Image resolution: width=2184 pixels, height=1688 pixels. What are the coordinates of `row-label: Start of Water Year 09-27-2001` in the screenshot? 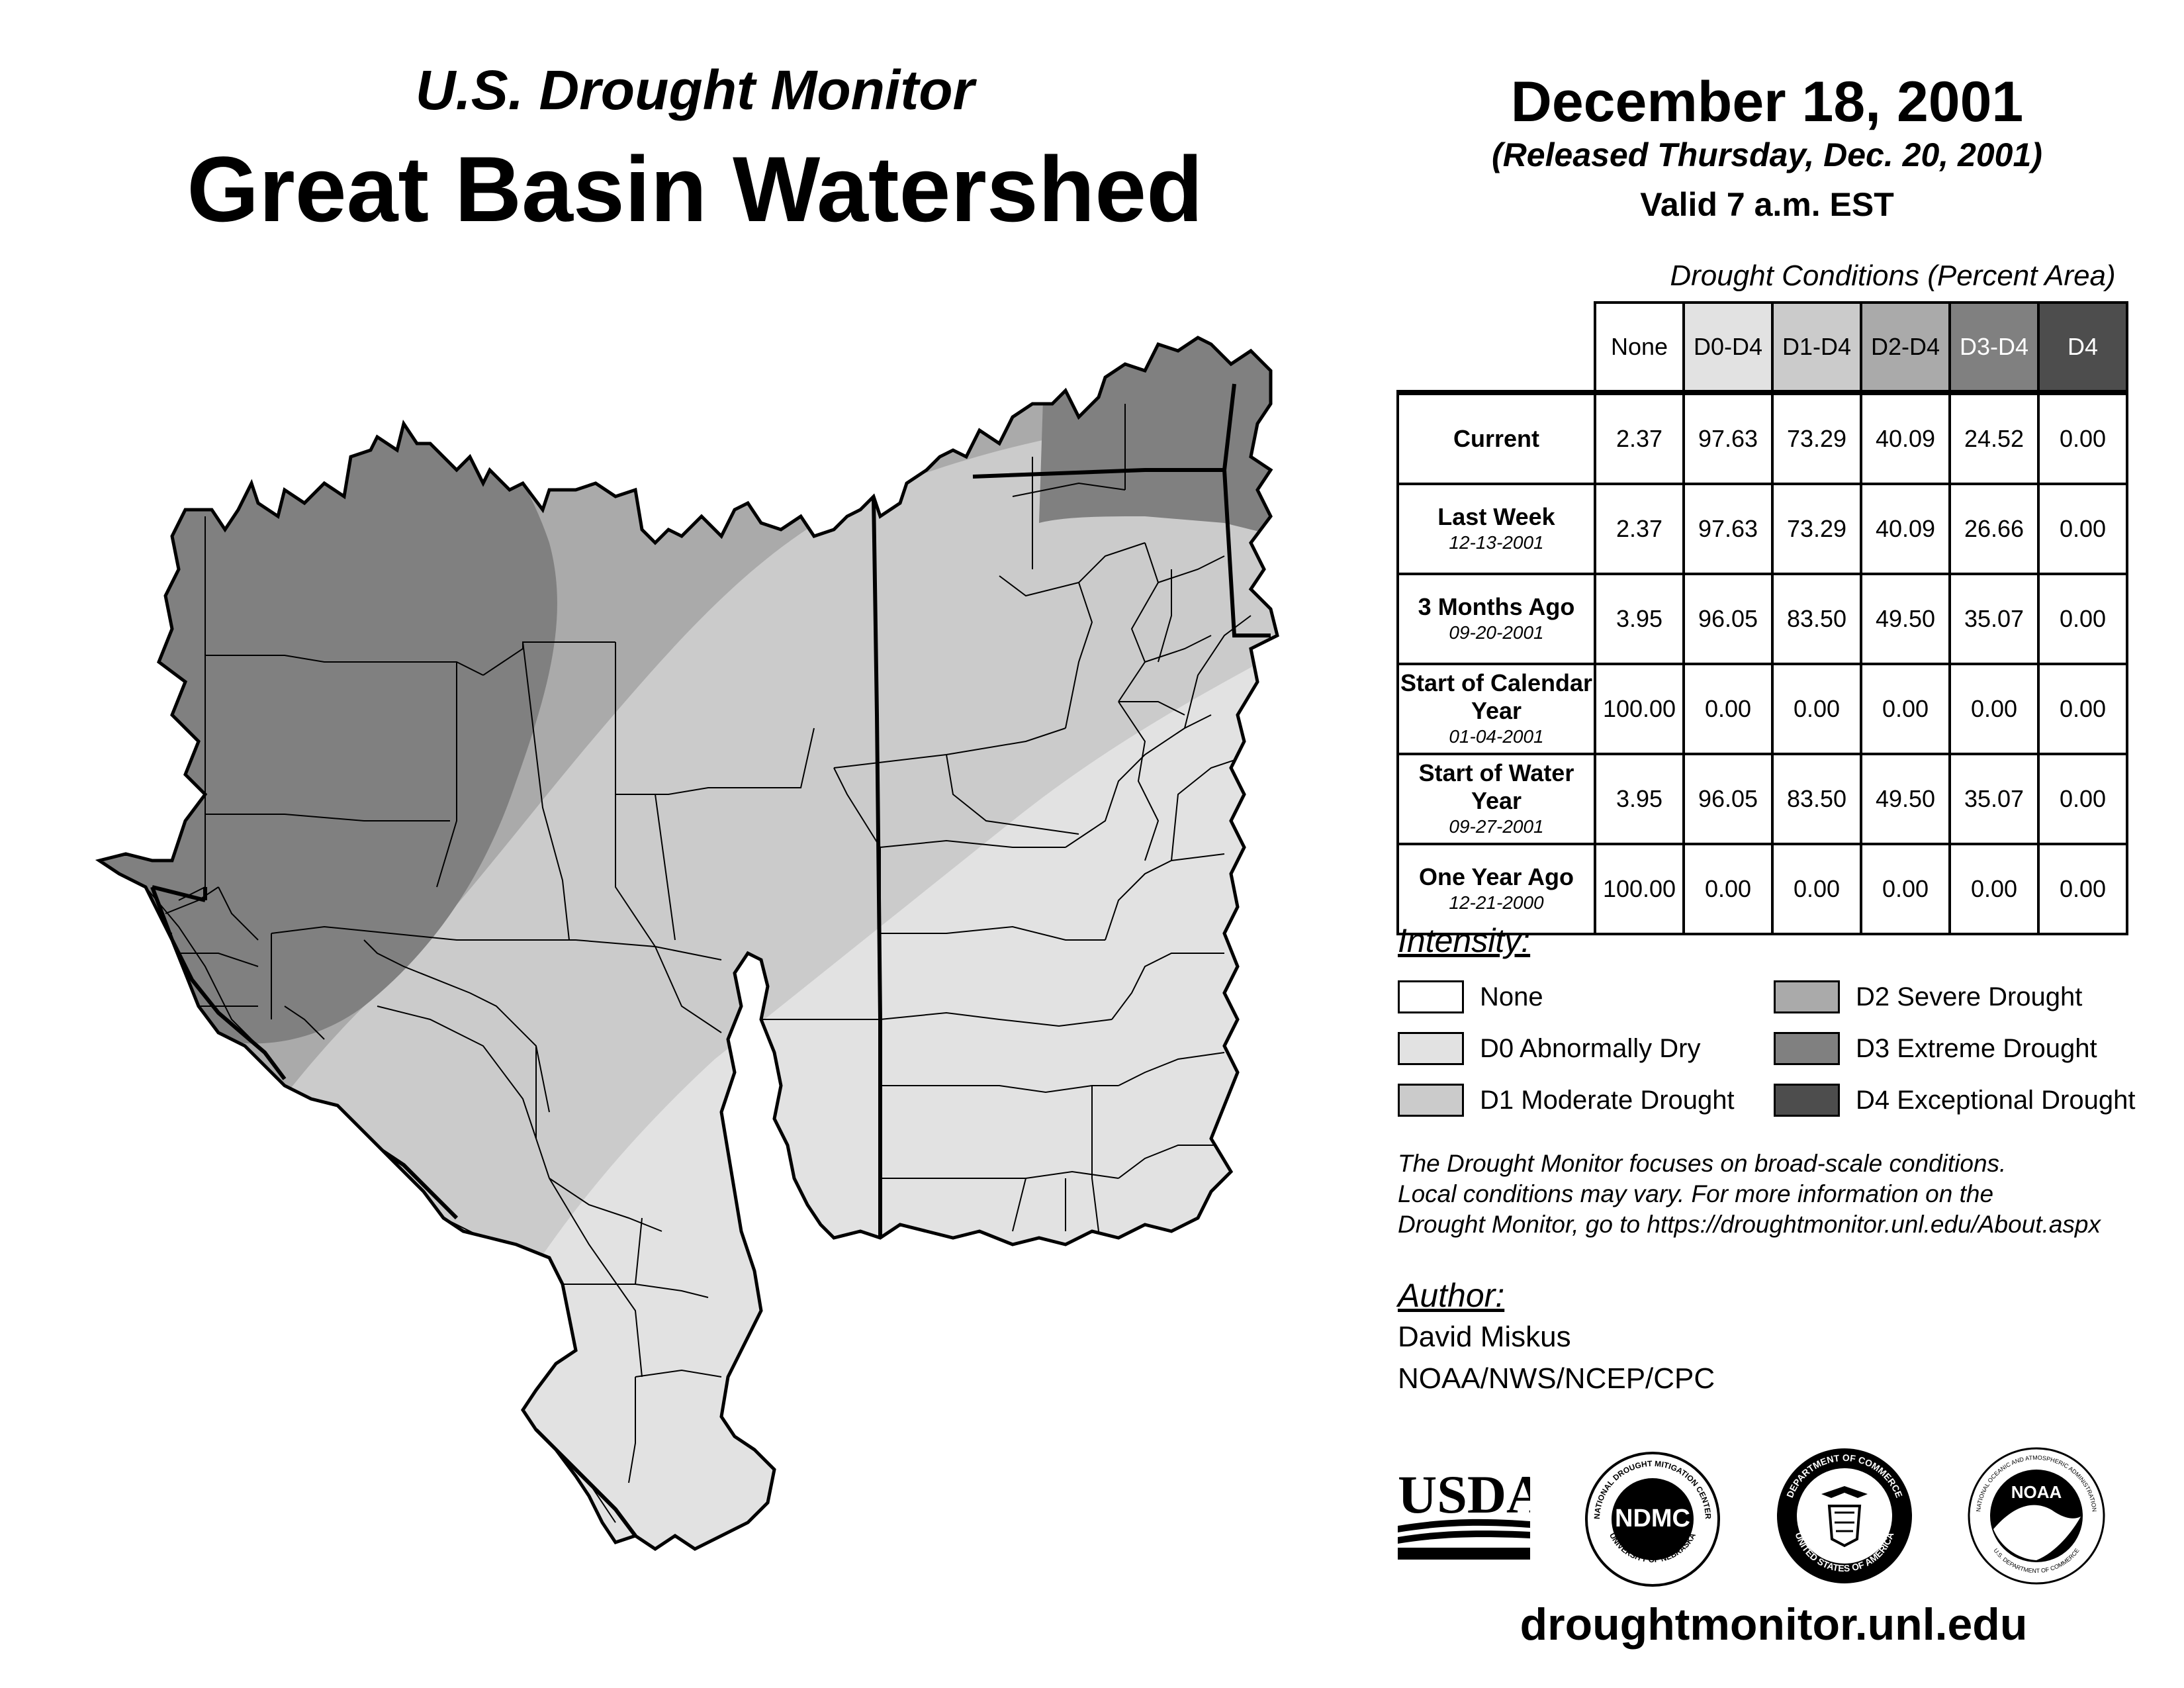 It's located at (1496, 799).